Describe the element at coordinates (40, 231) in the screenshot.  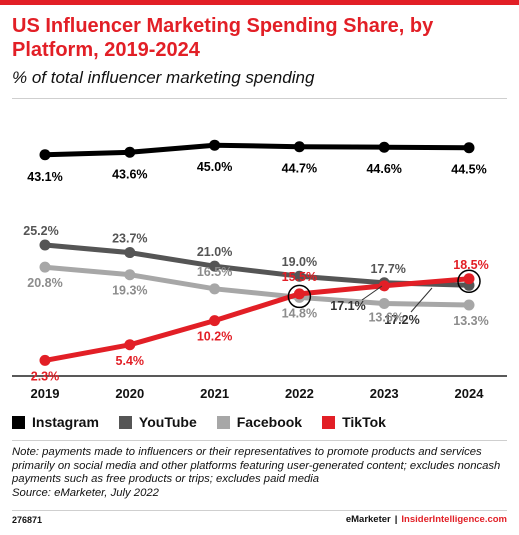
I see `data-label-youtube-2019: 25.2%` at that location.